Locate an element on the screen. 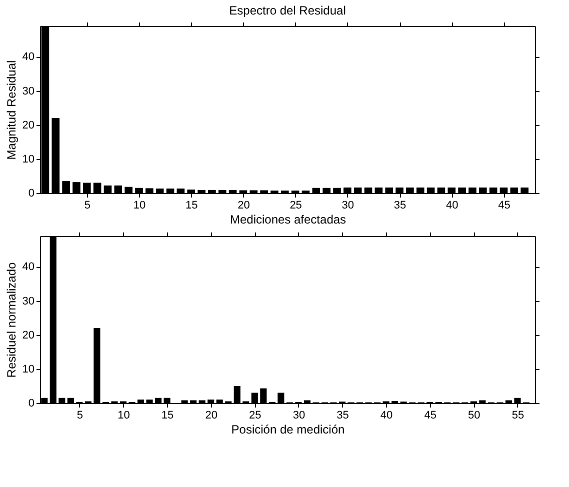 Image resolution: width=569 pixels, height=487 pixels. y-axis-title: Residuel normalizado is located at coordinates (11, 320).